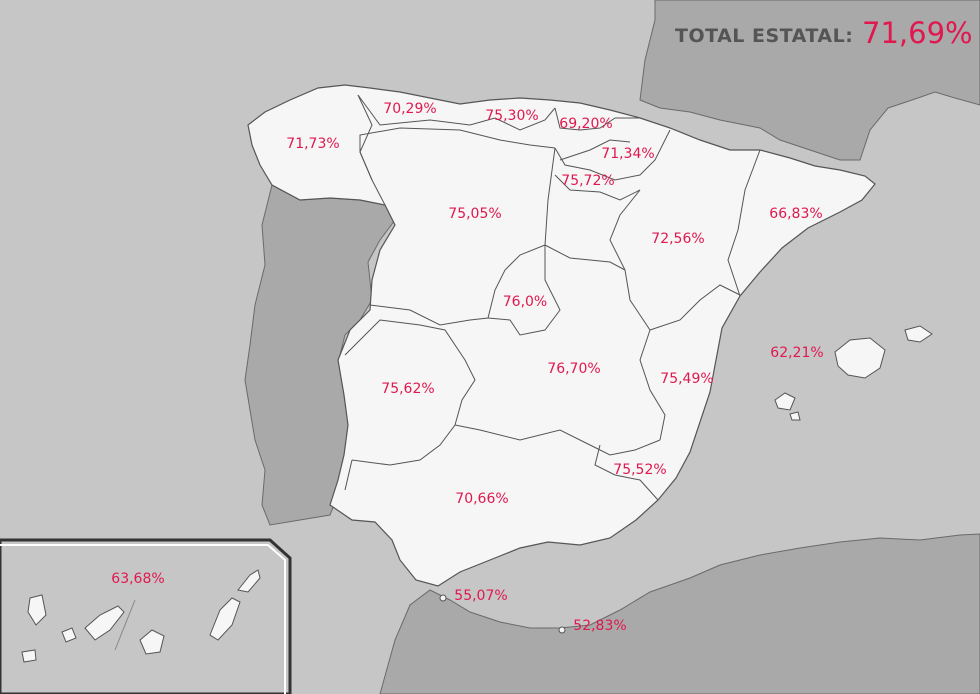 Image resolution: width=980 pixels, height=694 pixels. Describe the element at coordinates (573, 369) in the screenshot. I see `label-castilla-la-mancha: 76,70%` at that location.